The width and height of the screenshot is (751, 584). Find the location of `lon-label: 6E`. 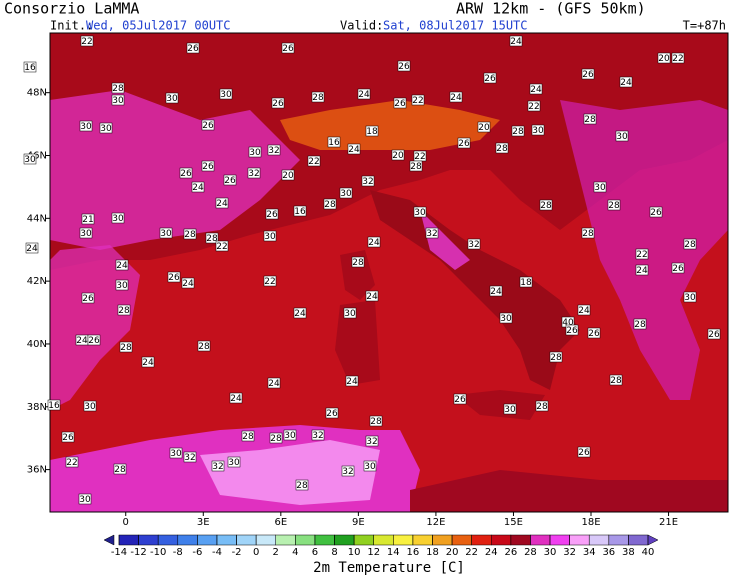

lon-label: 6E is located at coordinates (280, 522).